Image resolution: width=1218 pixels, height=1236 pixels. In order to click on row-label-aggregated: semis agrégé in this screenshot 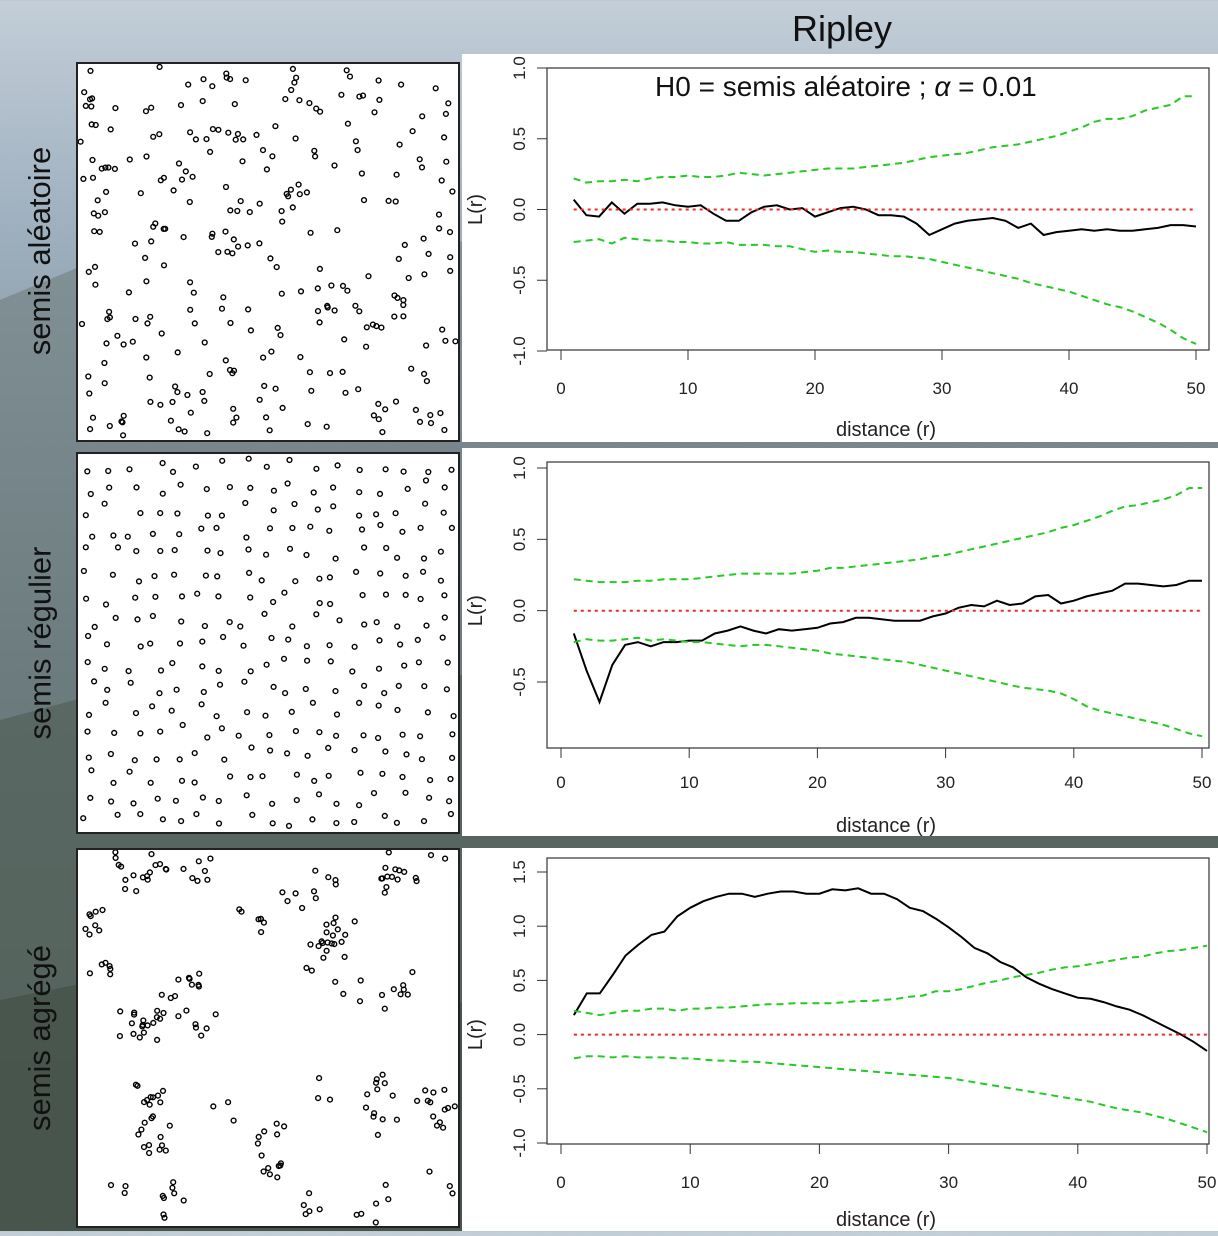, I will do `click(39, 1038)`.